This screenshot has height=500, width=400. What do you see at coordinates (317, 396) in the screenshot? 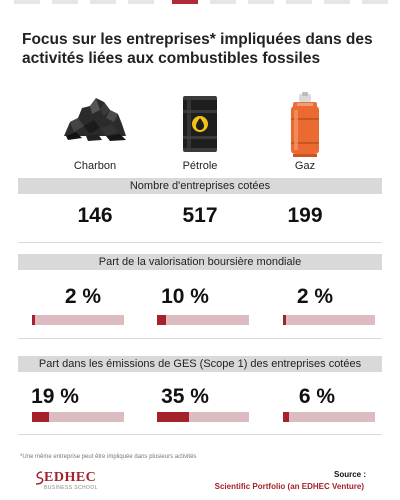
I see `emissions-label-gas: 6 %` at bounding box center [317, 396].